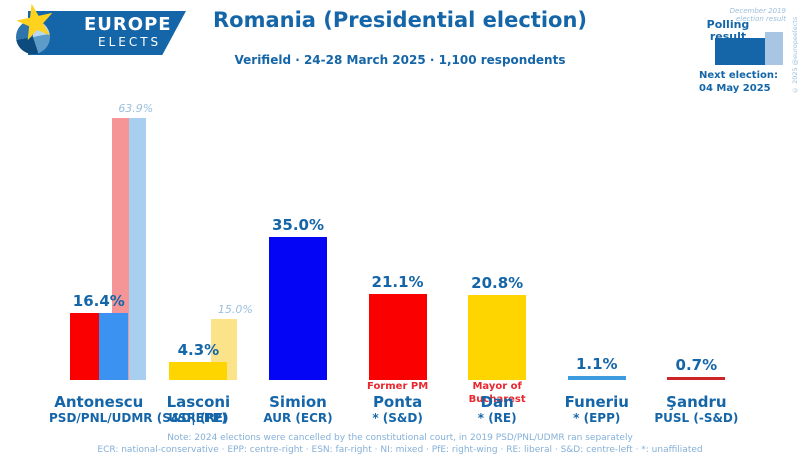 This screenshot has width=800, height=461. Describe the element at coordinates (298, 402) in the screenshot. I see `candidate-name: Simion` at that location.